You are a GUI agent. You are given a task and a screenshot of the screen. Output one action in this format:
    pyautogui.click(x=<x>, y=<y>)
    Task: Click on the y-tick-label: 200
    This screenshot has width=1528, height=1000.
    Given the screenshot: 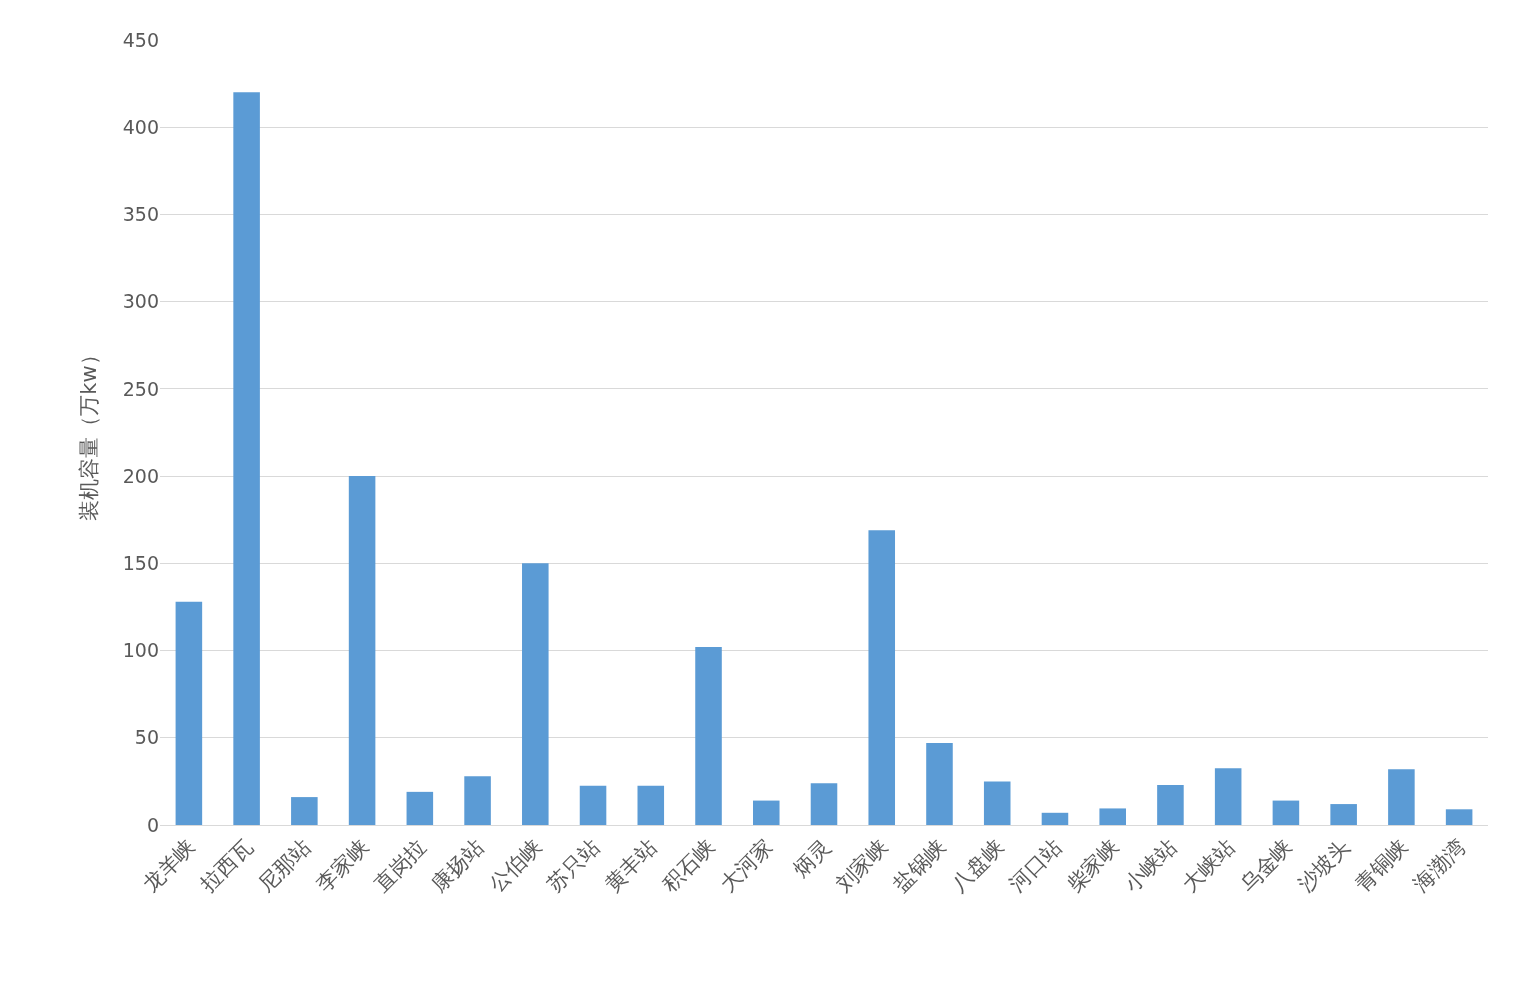 What is the action you would take?
    pyautogui.click(x=140, y=475)
    